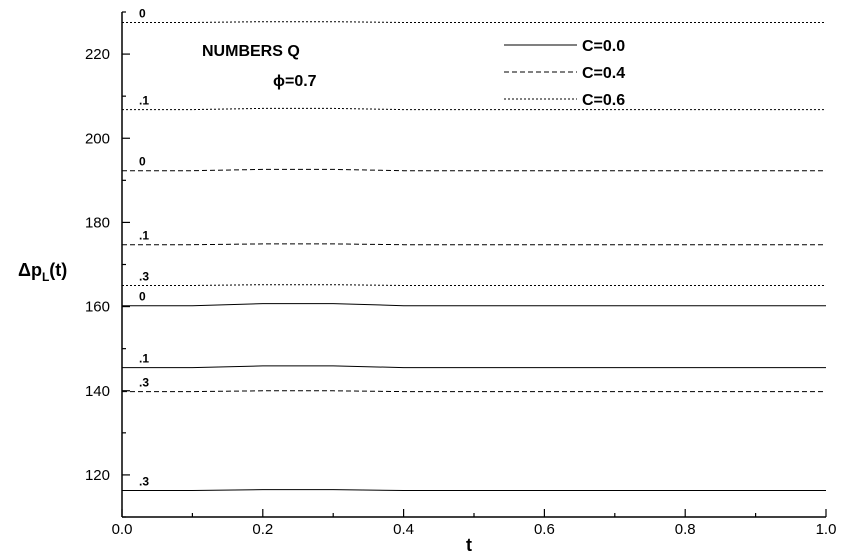 The height and width of the screenshot is (554, 845). I want to click on x-tick-label: 0.8, so click(685, 529).